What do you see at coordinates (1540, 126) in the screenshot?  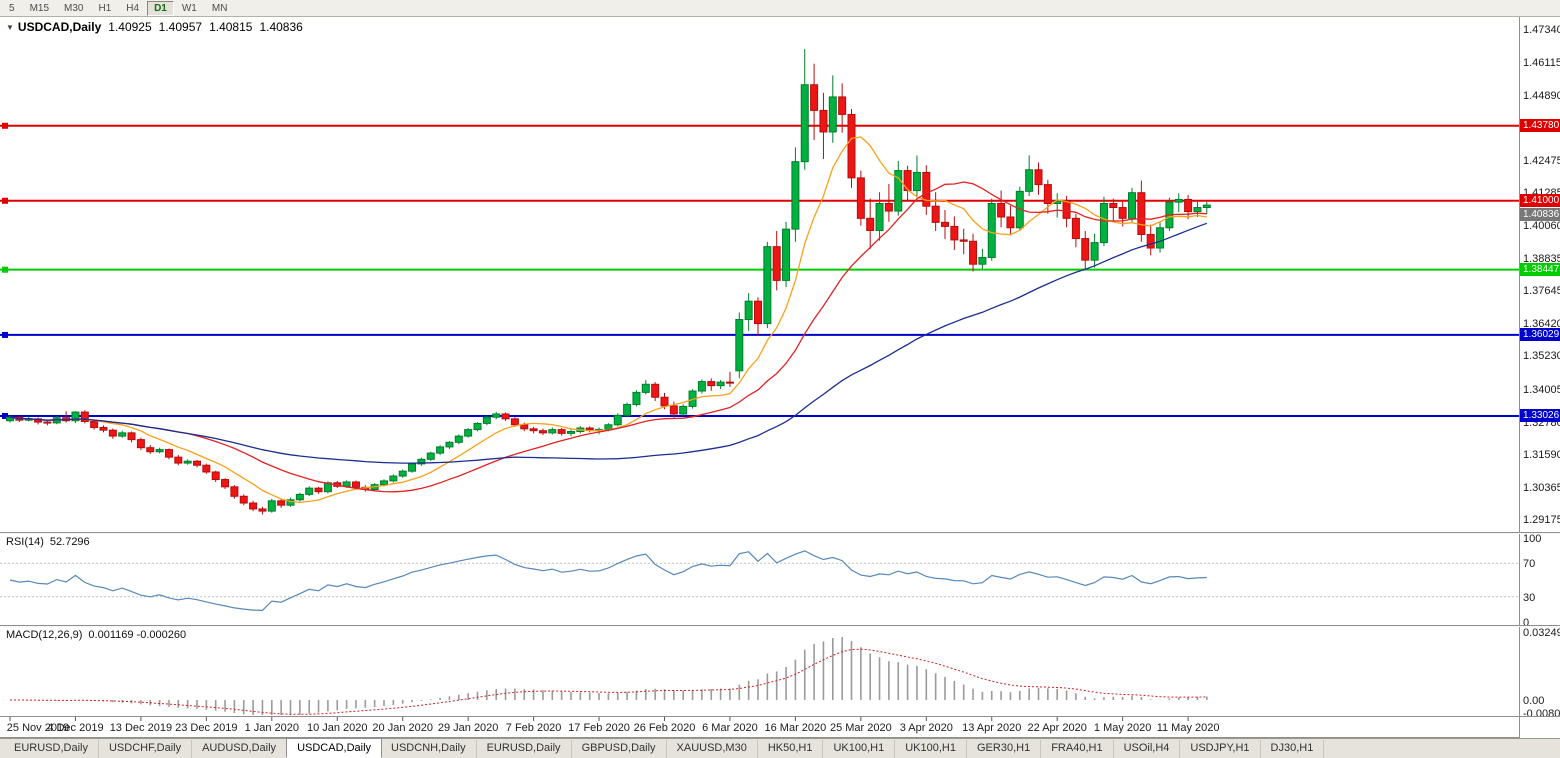 I see `hline-price-badge: 1.43780` at bounding box center [1540, 126].